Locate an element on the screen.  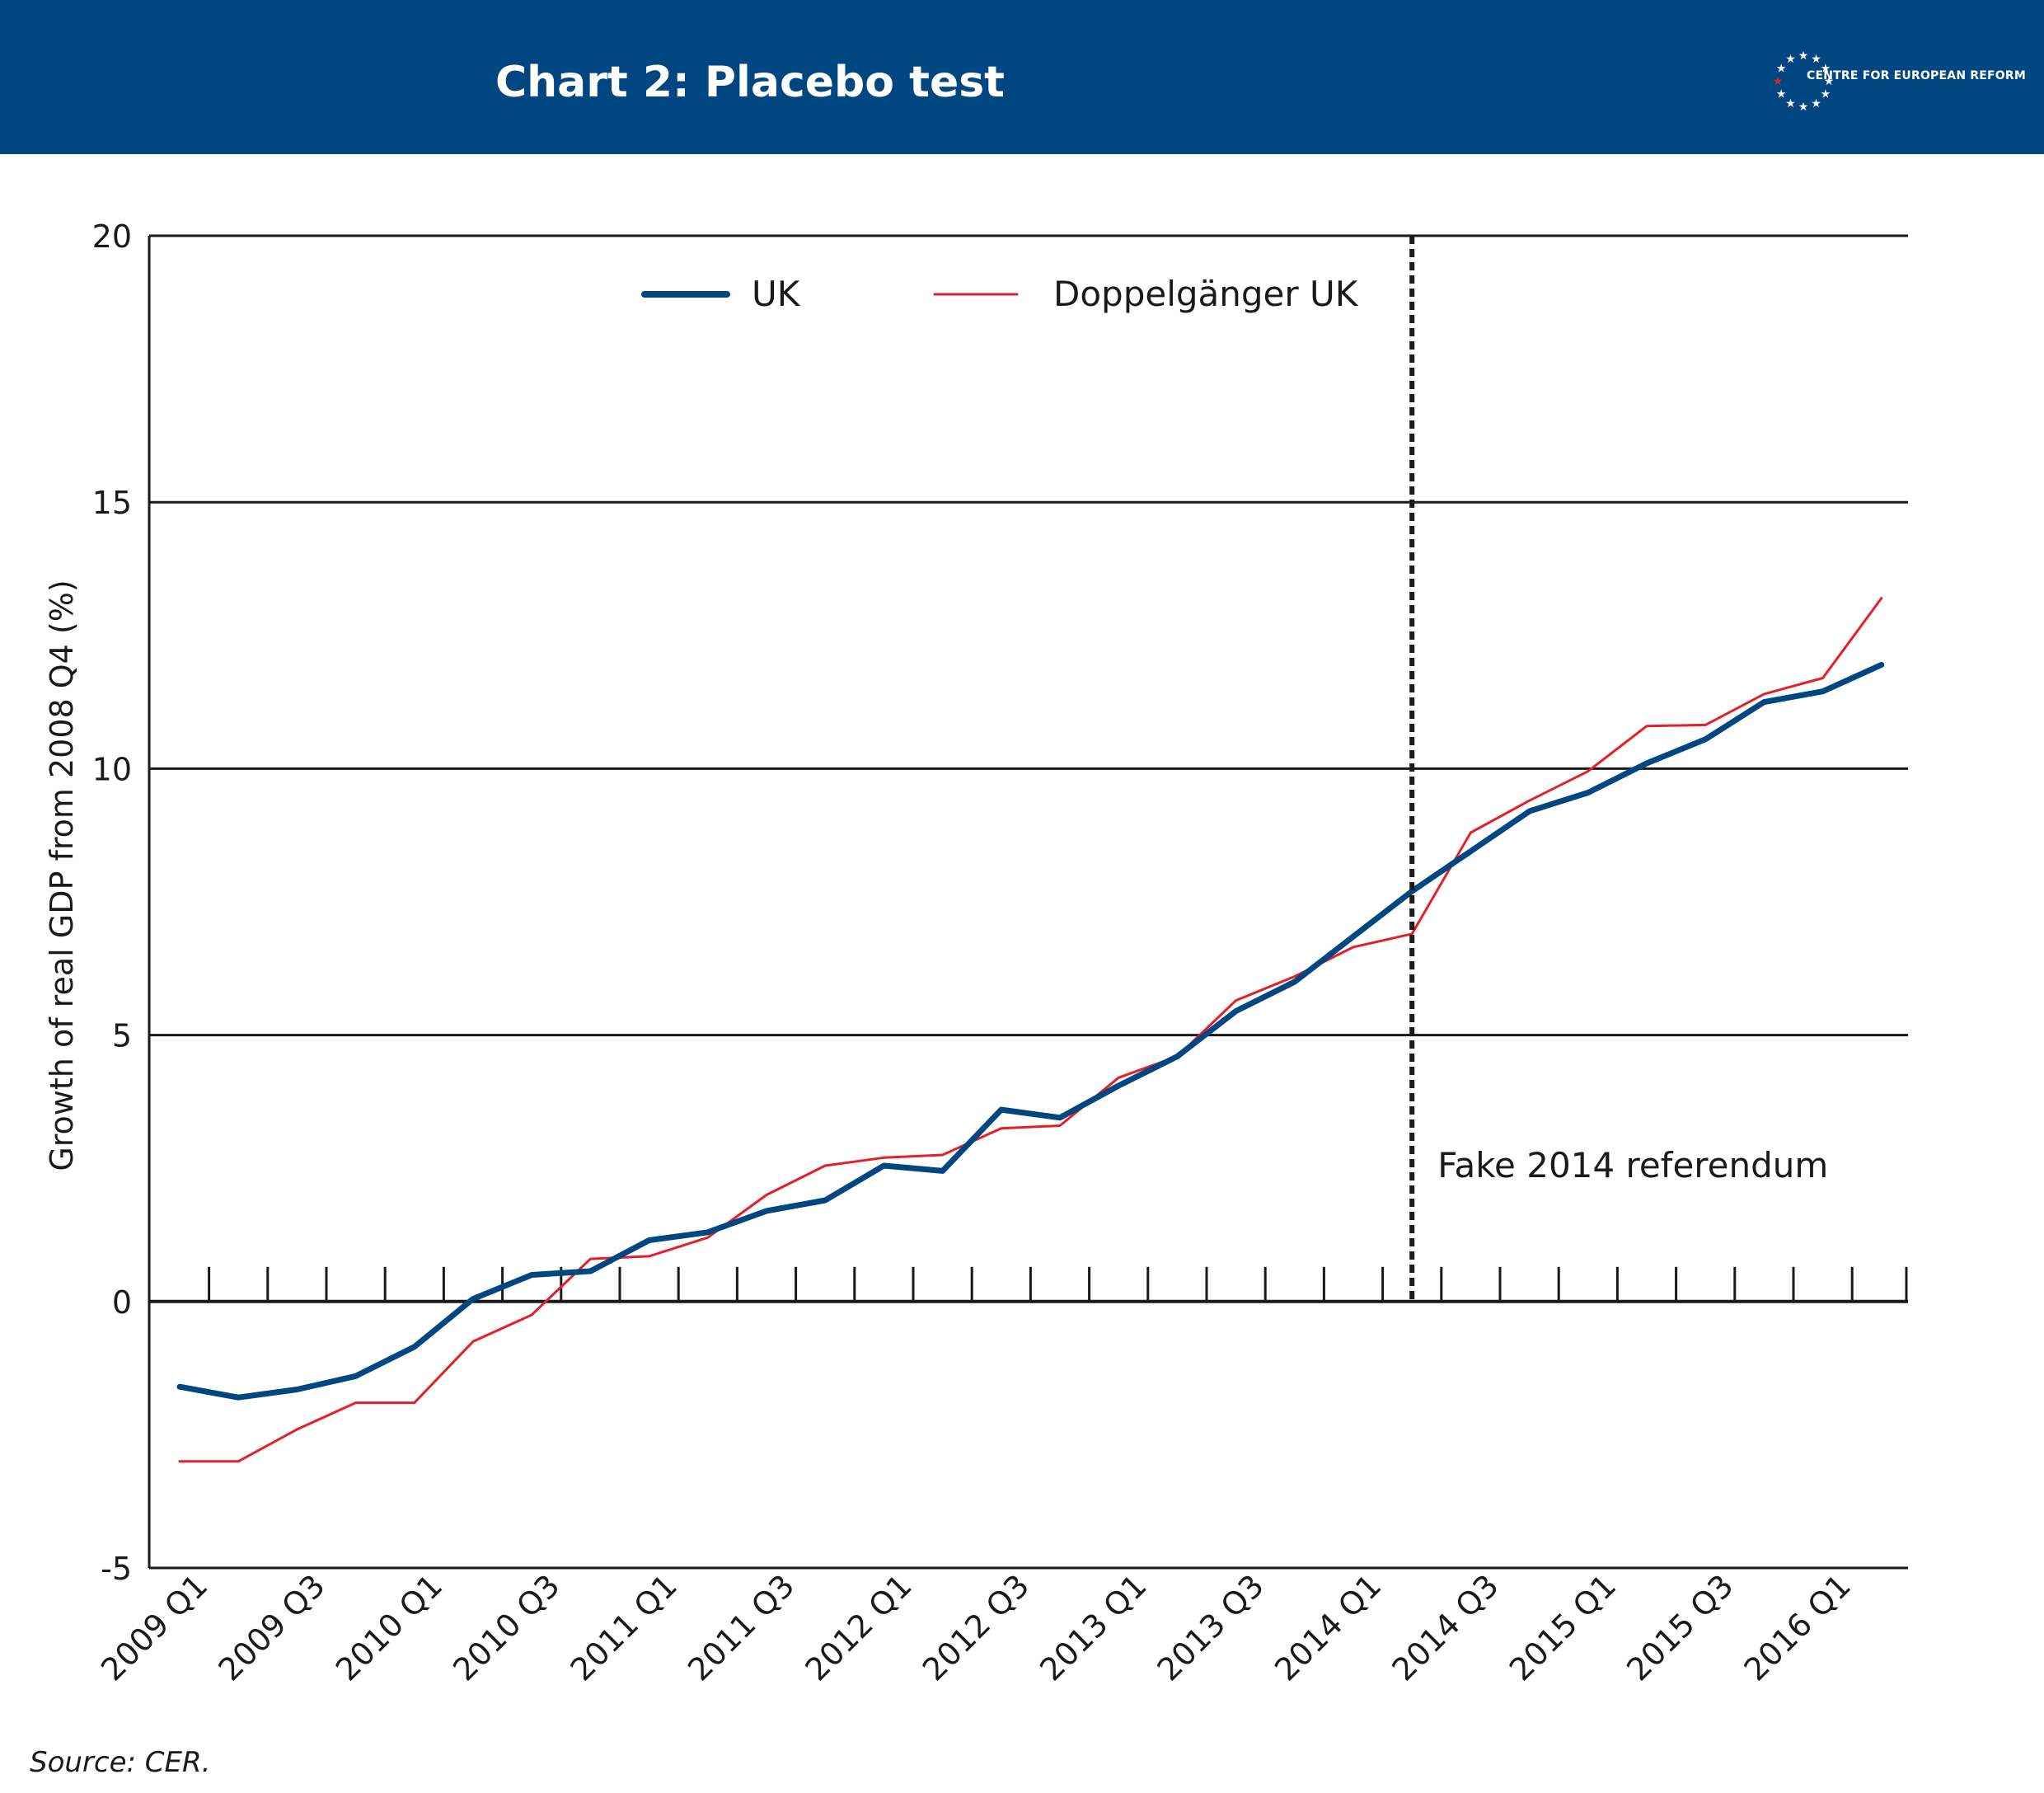
eu-stars-icon: ★★★★★★★★★ ★ ★★ is located at coordinates (1804, 81).